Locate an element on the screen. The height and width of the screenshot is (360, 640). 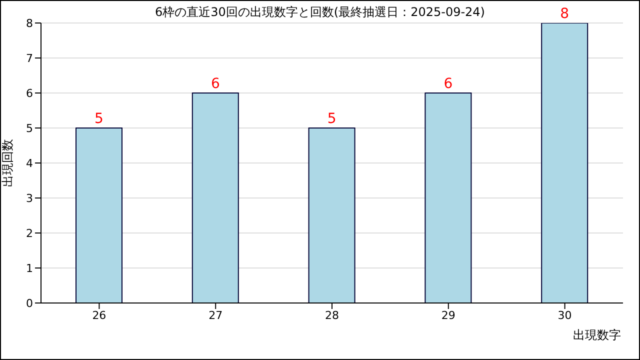
x-tick-label: 26 is located at coordinates (99, 315).